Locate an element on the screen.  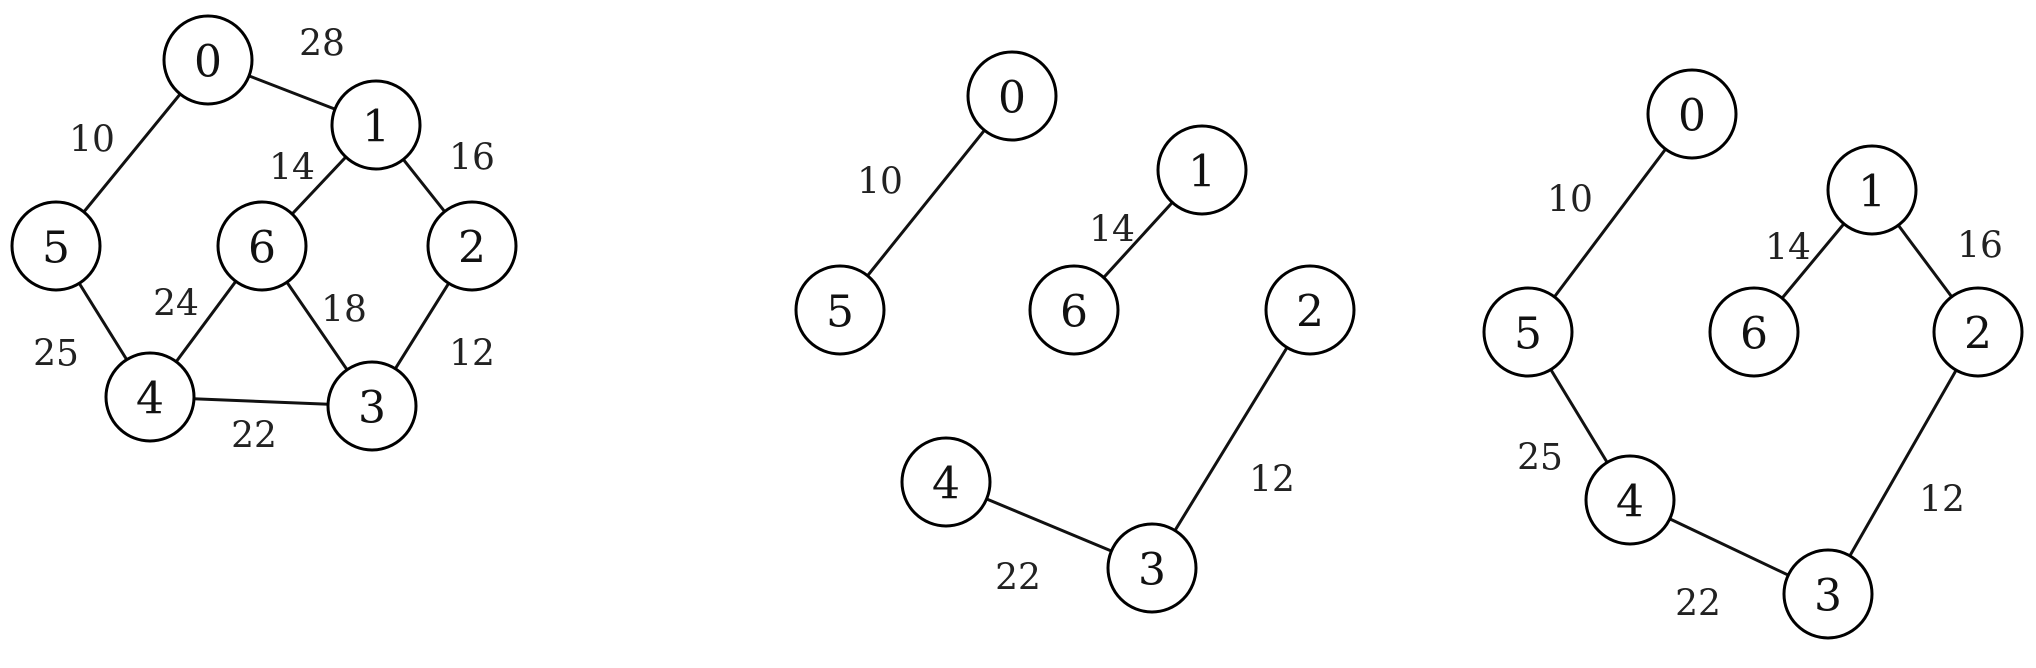
edge-weight-label: 24 is located at coordinates (176, 304).